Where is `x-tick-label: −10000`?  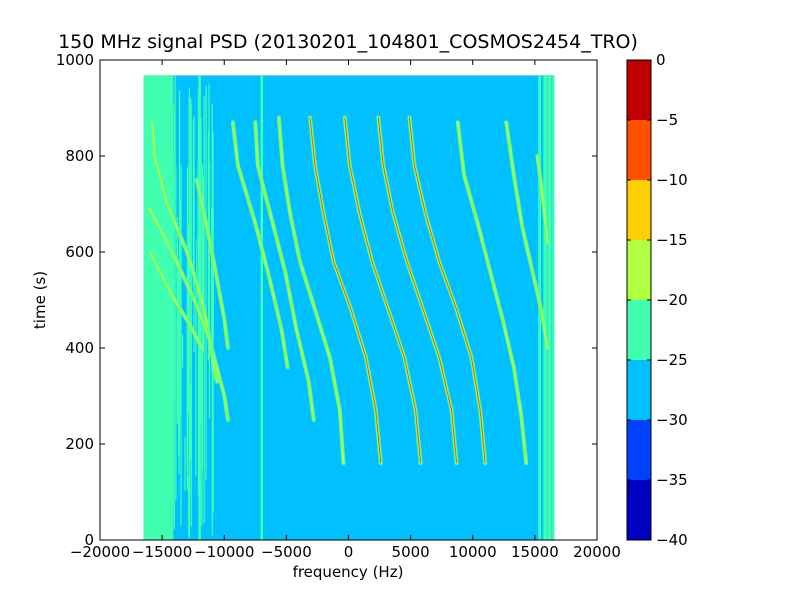 x-tick-label: −10000 is located at coordinates (224, 552).